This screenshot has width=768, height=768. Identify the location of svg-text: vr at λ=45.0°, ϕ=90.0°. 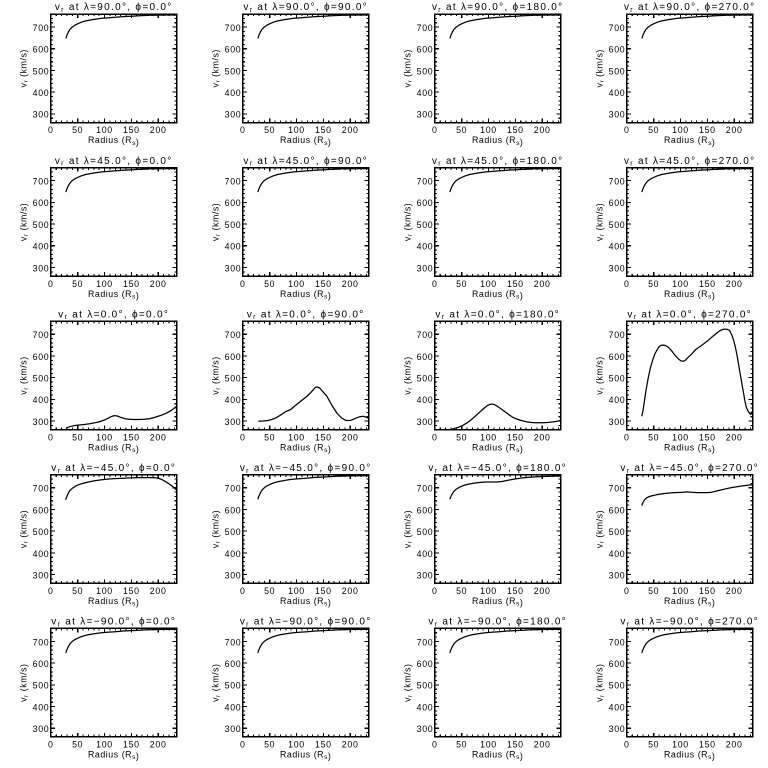
(305, 162).